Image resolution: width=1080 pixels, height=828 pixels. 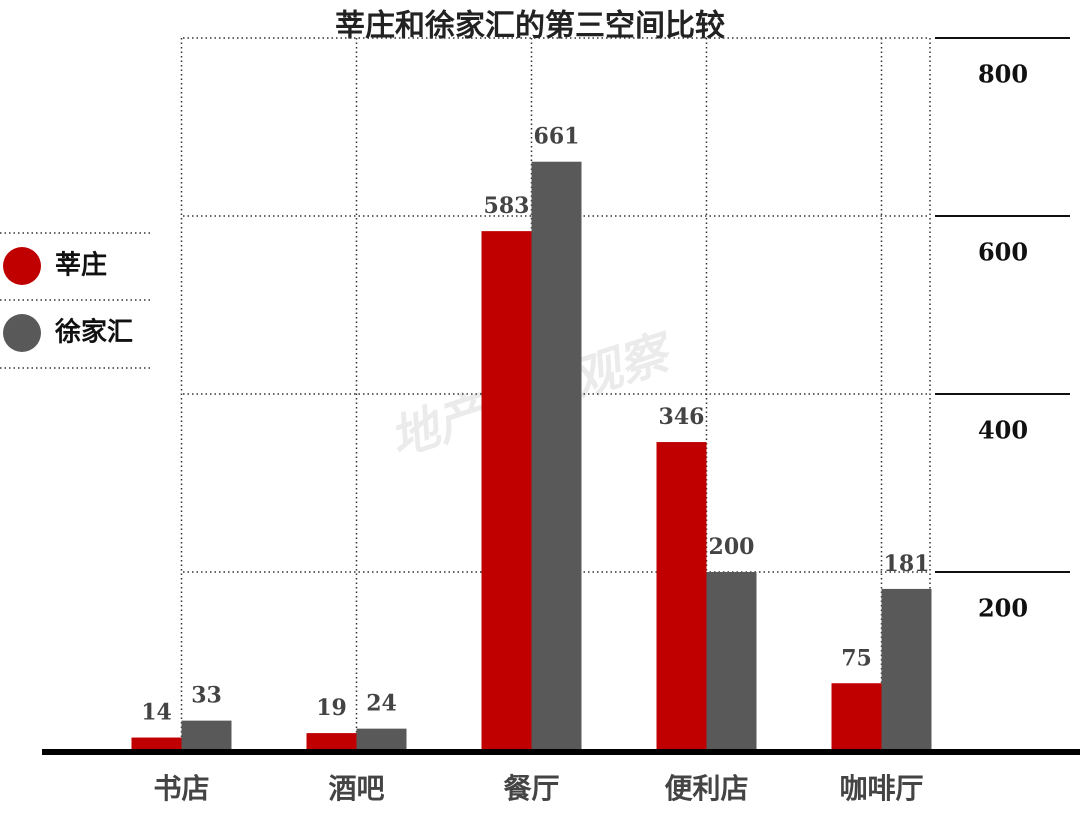 What do you see at coordinates (856, 658) in the screenshot?
I see `data-label: 75` at bounding box center [856, 658].